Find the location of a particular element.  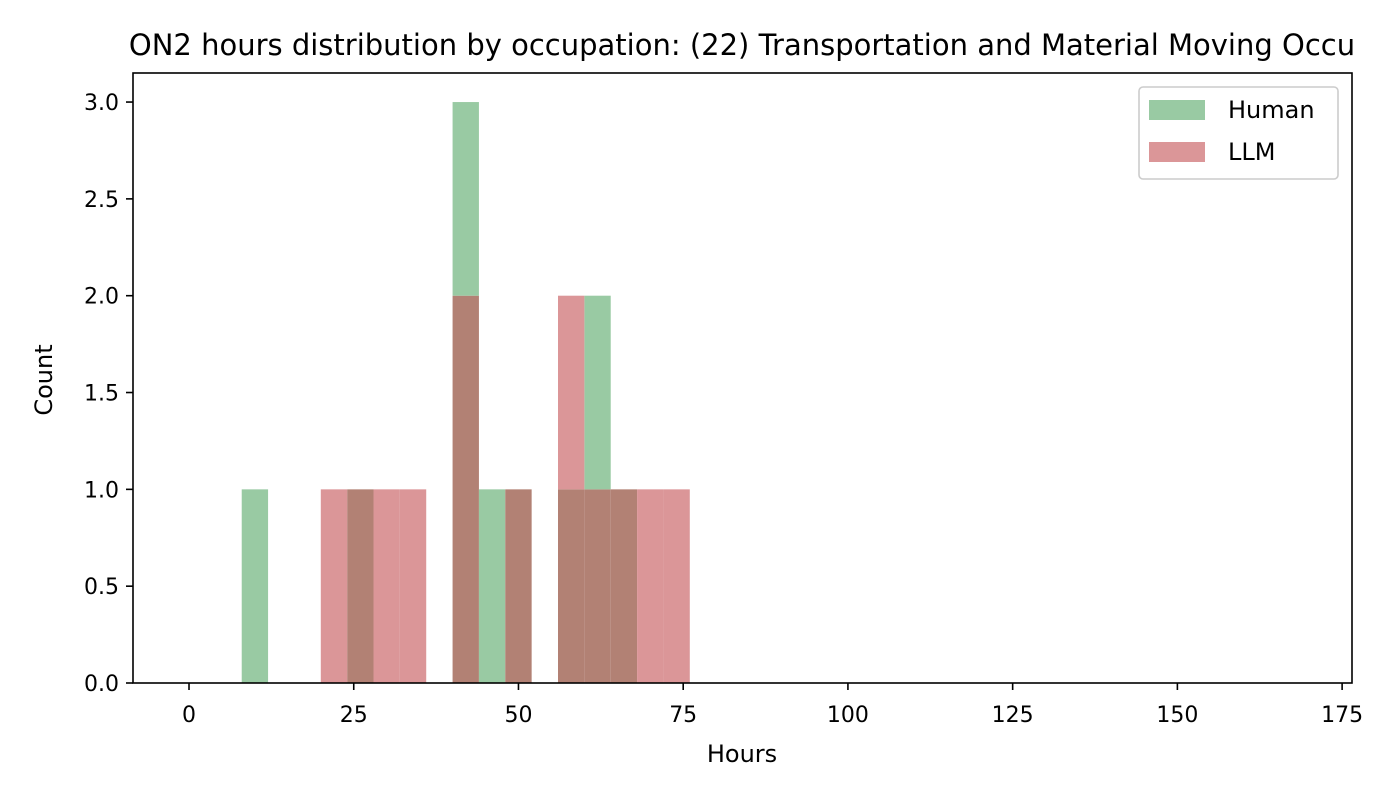

y-tick-label: 0.5 is located at coordinates (101, 587).